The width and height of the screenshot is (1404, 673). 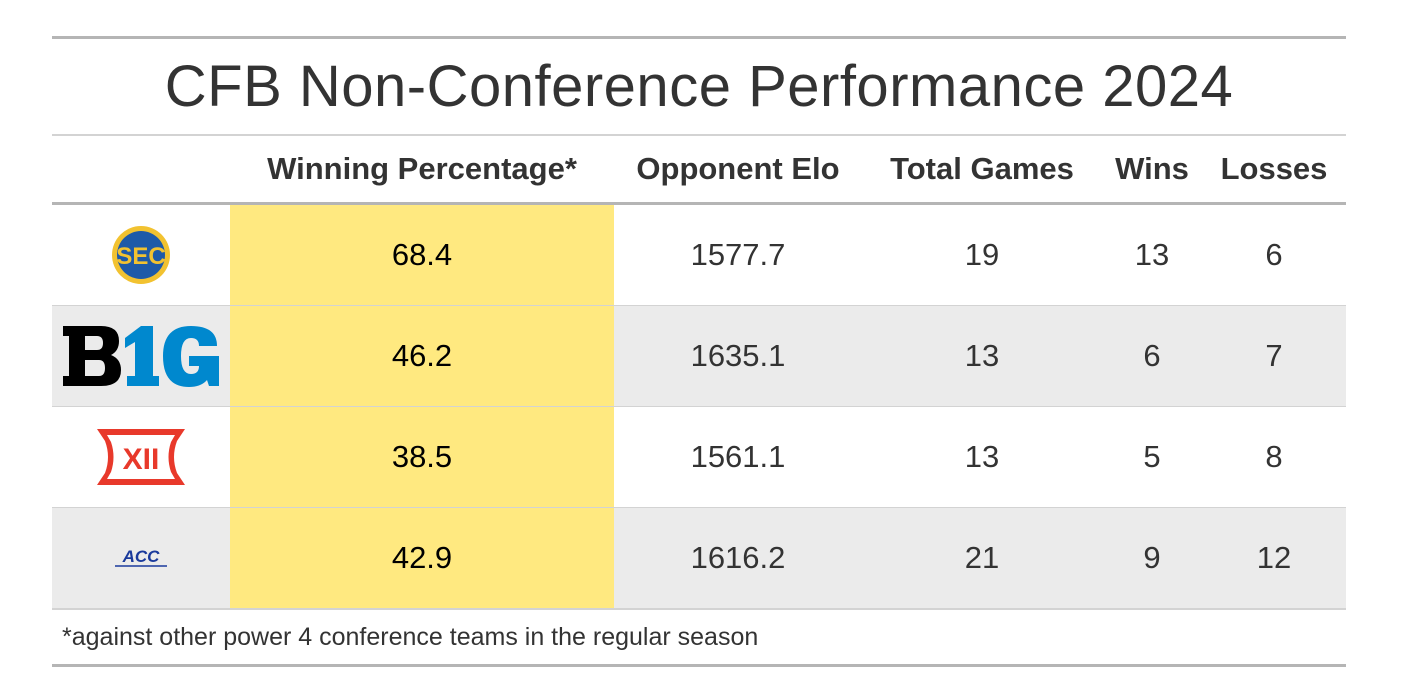 What do you see at coordinates (1152, 254) in the screenshot?
I see `wins-cell: 13` at bounding box center [1152, 254].